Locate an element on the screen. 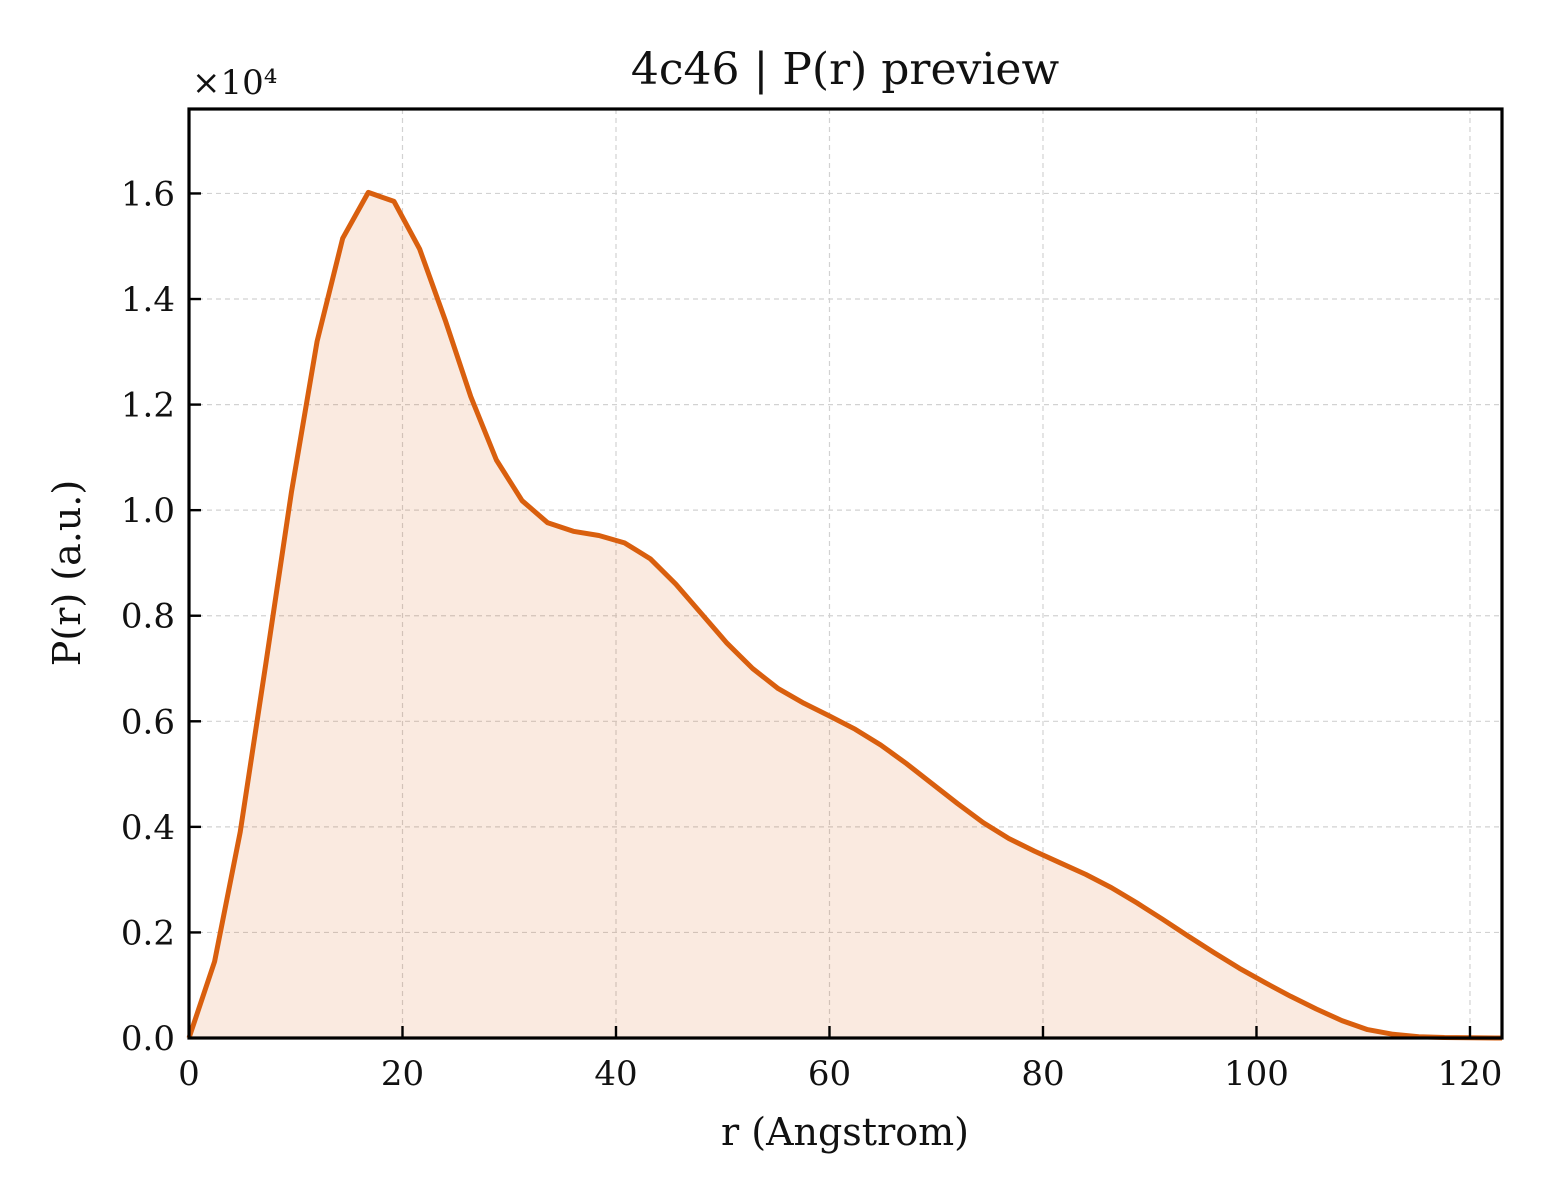 This screenshot has height=1200, width=1560. x-tick-label: 20 is located at coordinates (402, 1074).